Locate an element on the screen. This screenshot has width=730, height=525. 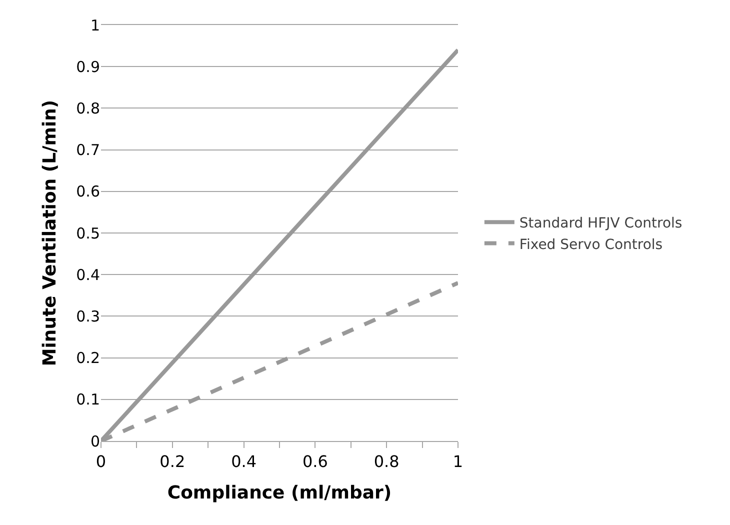
y-tick-label: 0 is located at coordinates (95, 441).